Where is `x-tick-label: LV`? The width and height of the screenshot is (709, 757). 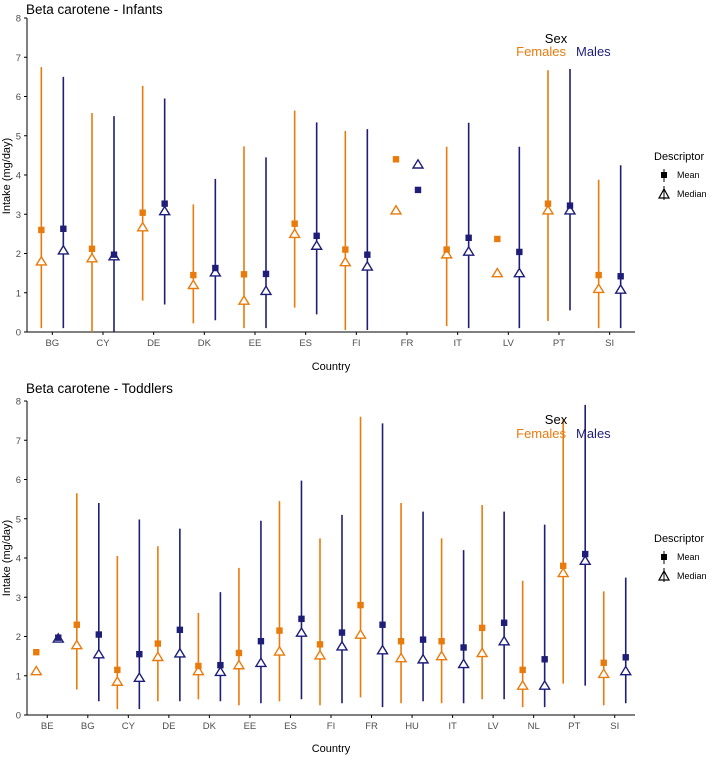 x-tick-label: LV is located at coordinates (494, 726).